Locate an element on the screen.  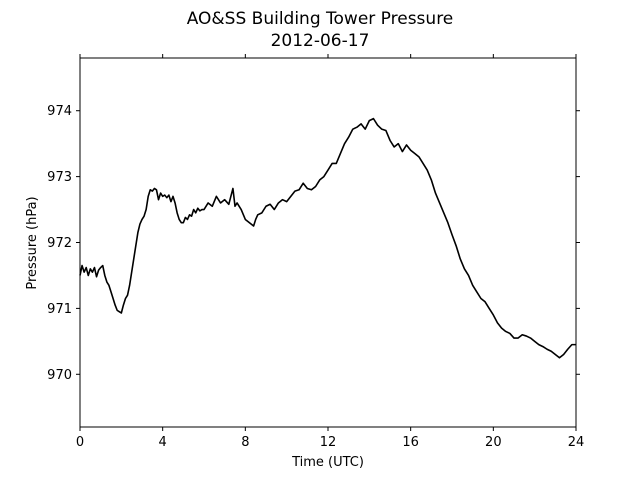
x-axis-label: Time (UTC) is located at coordinates (327, 462).